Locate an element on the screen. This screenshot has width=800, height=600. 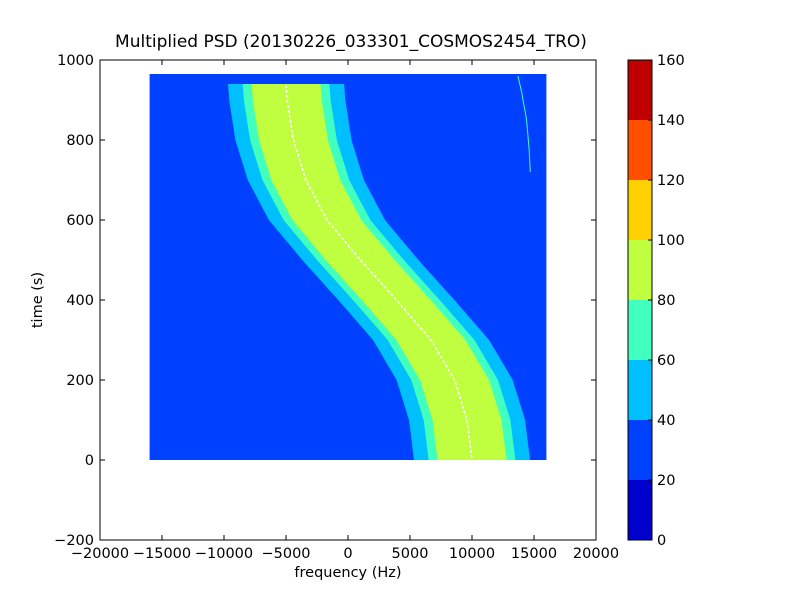
colorbar: 0 20 40 60 80 100 120 140 160 is located at coordinates (656, 301).